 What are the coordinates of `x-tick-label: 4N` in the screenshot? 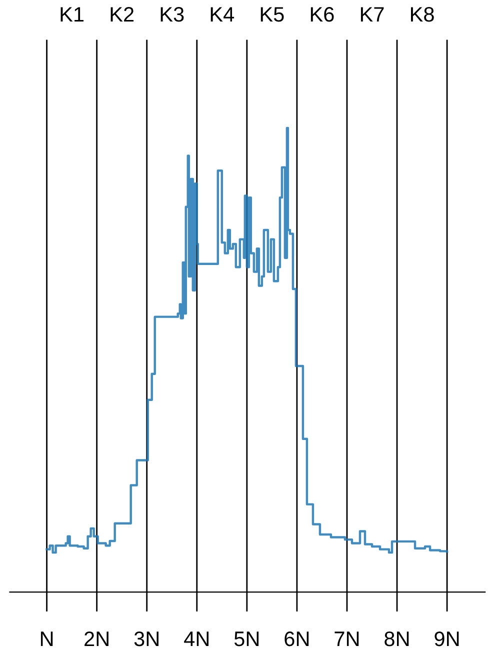 It's located at (196, 639).